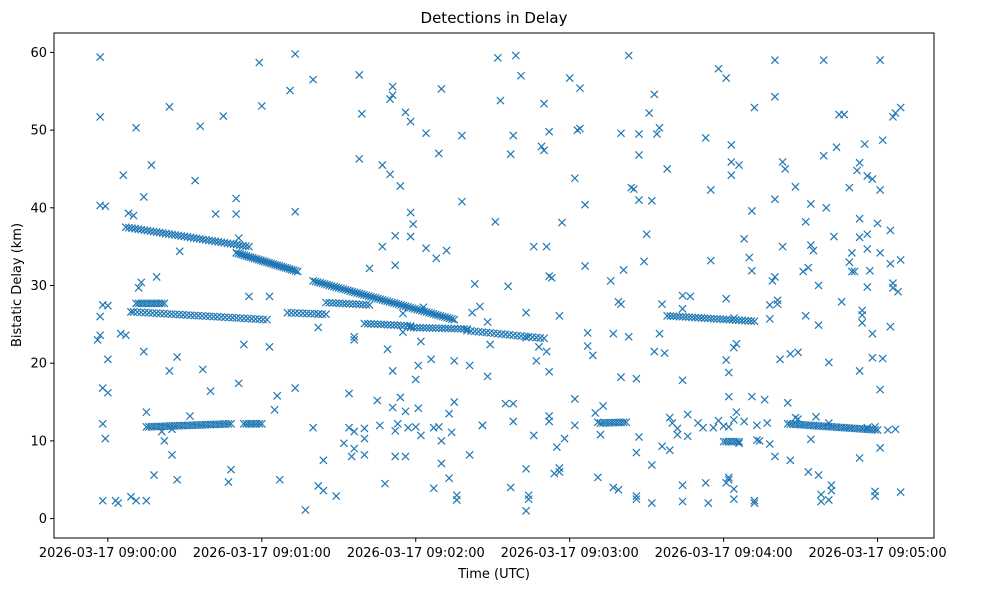 The width and height of the screenshot is (986, 590). I want to click on x-tick-label: 2026-03-17 09:03:00, so click(570, 553).